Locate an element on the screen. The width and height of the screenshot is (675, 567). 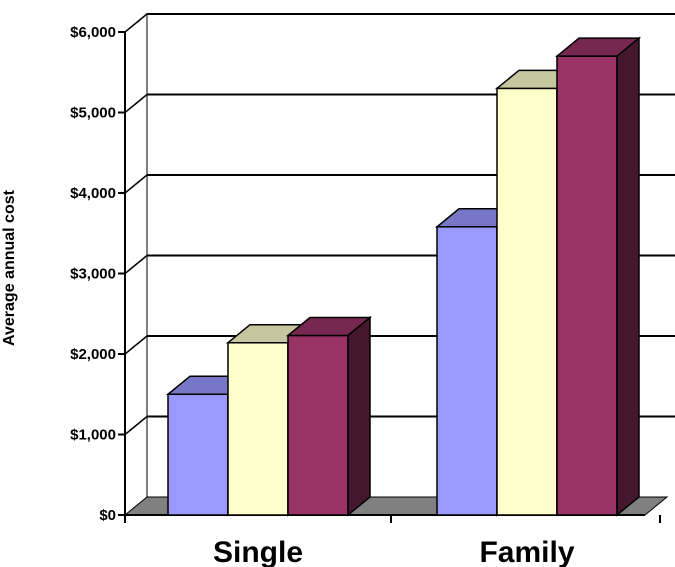
category-label: Family is located at coordinates (526, 551).